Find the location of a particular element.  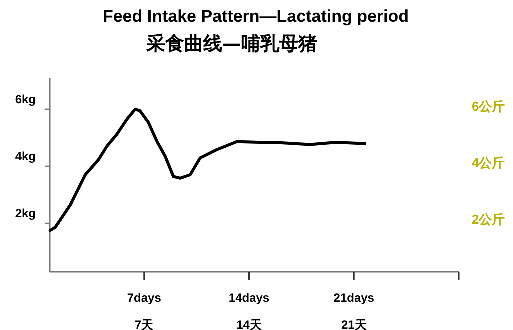

xtick: 7days is located at coordinates (144, 298).